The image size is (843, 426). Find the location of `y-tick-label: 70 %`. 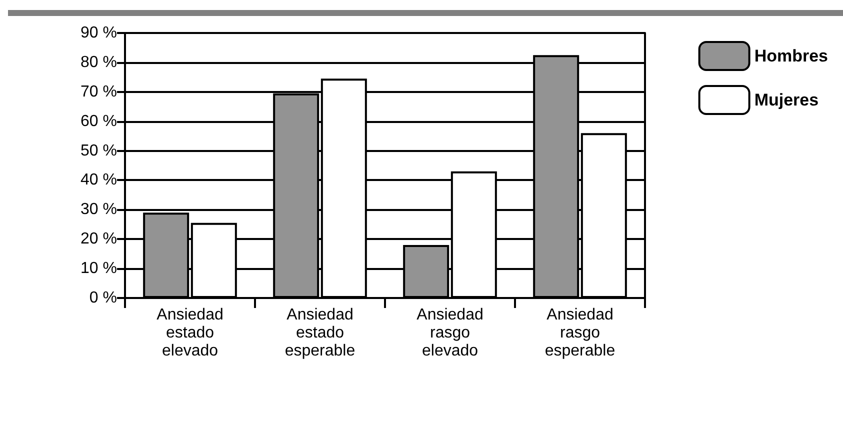

y-tick-label: 70 % is located at coordinates (98, 91).